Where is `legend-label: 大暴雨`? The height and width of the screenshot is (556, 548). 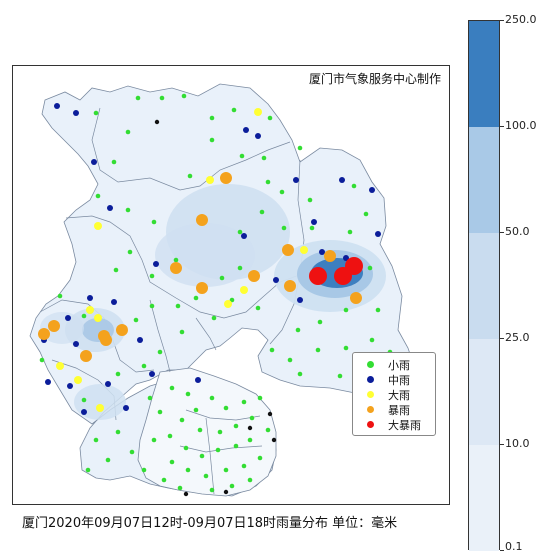
legend-label: 大暴雨 is located at coordinates (404, 425).